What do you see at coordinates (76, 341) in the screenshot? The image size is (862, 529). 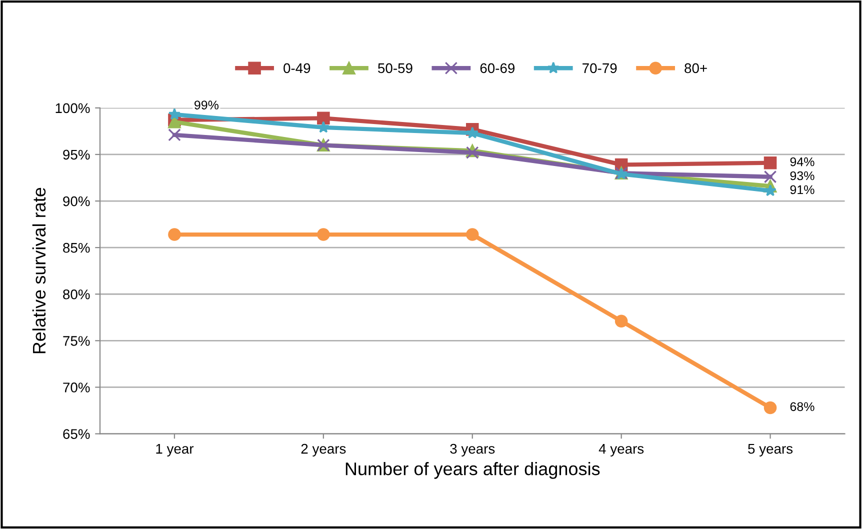 I see `y-tick-label: 75%` at bounding box center [76, 341].